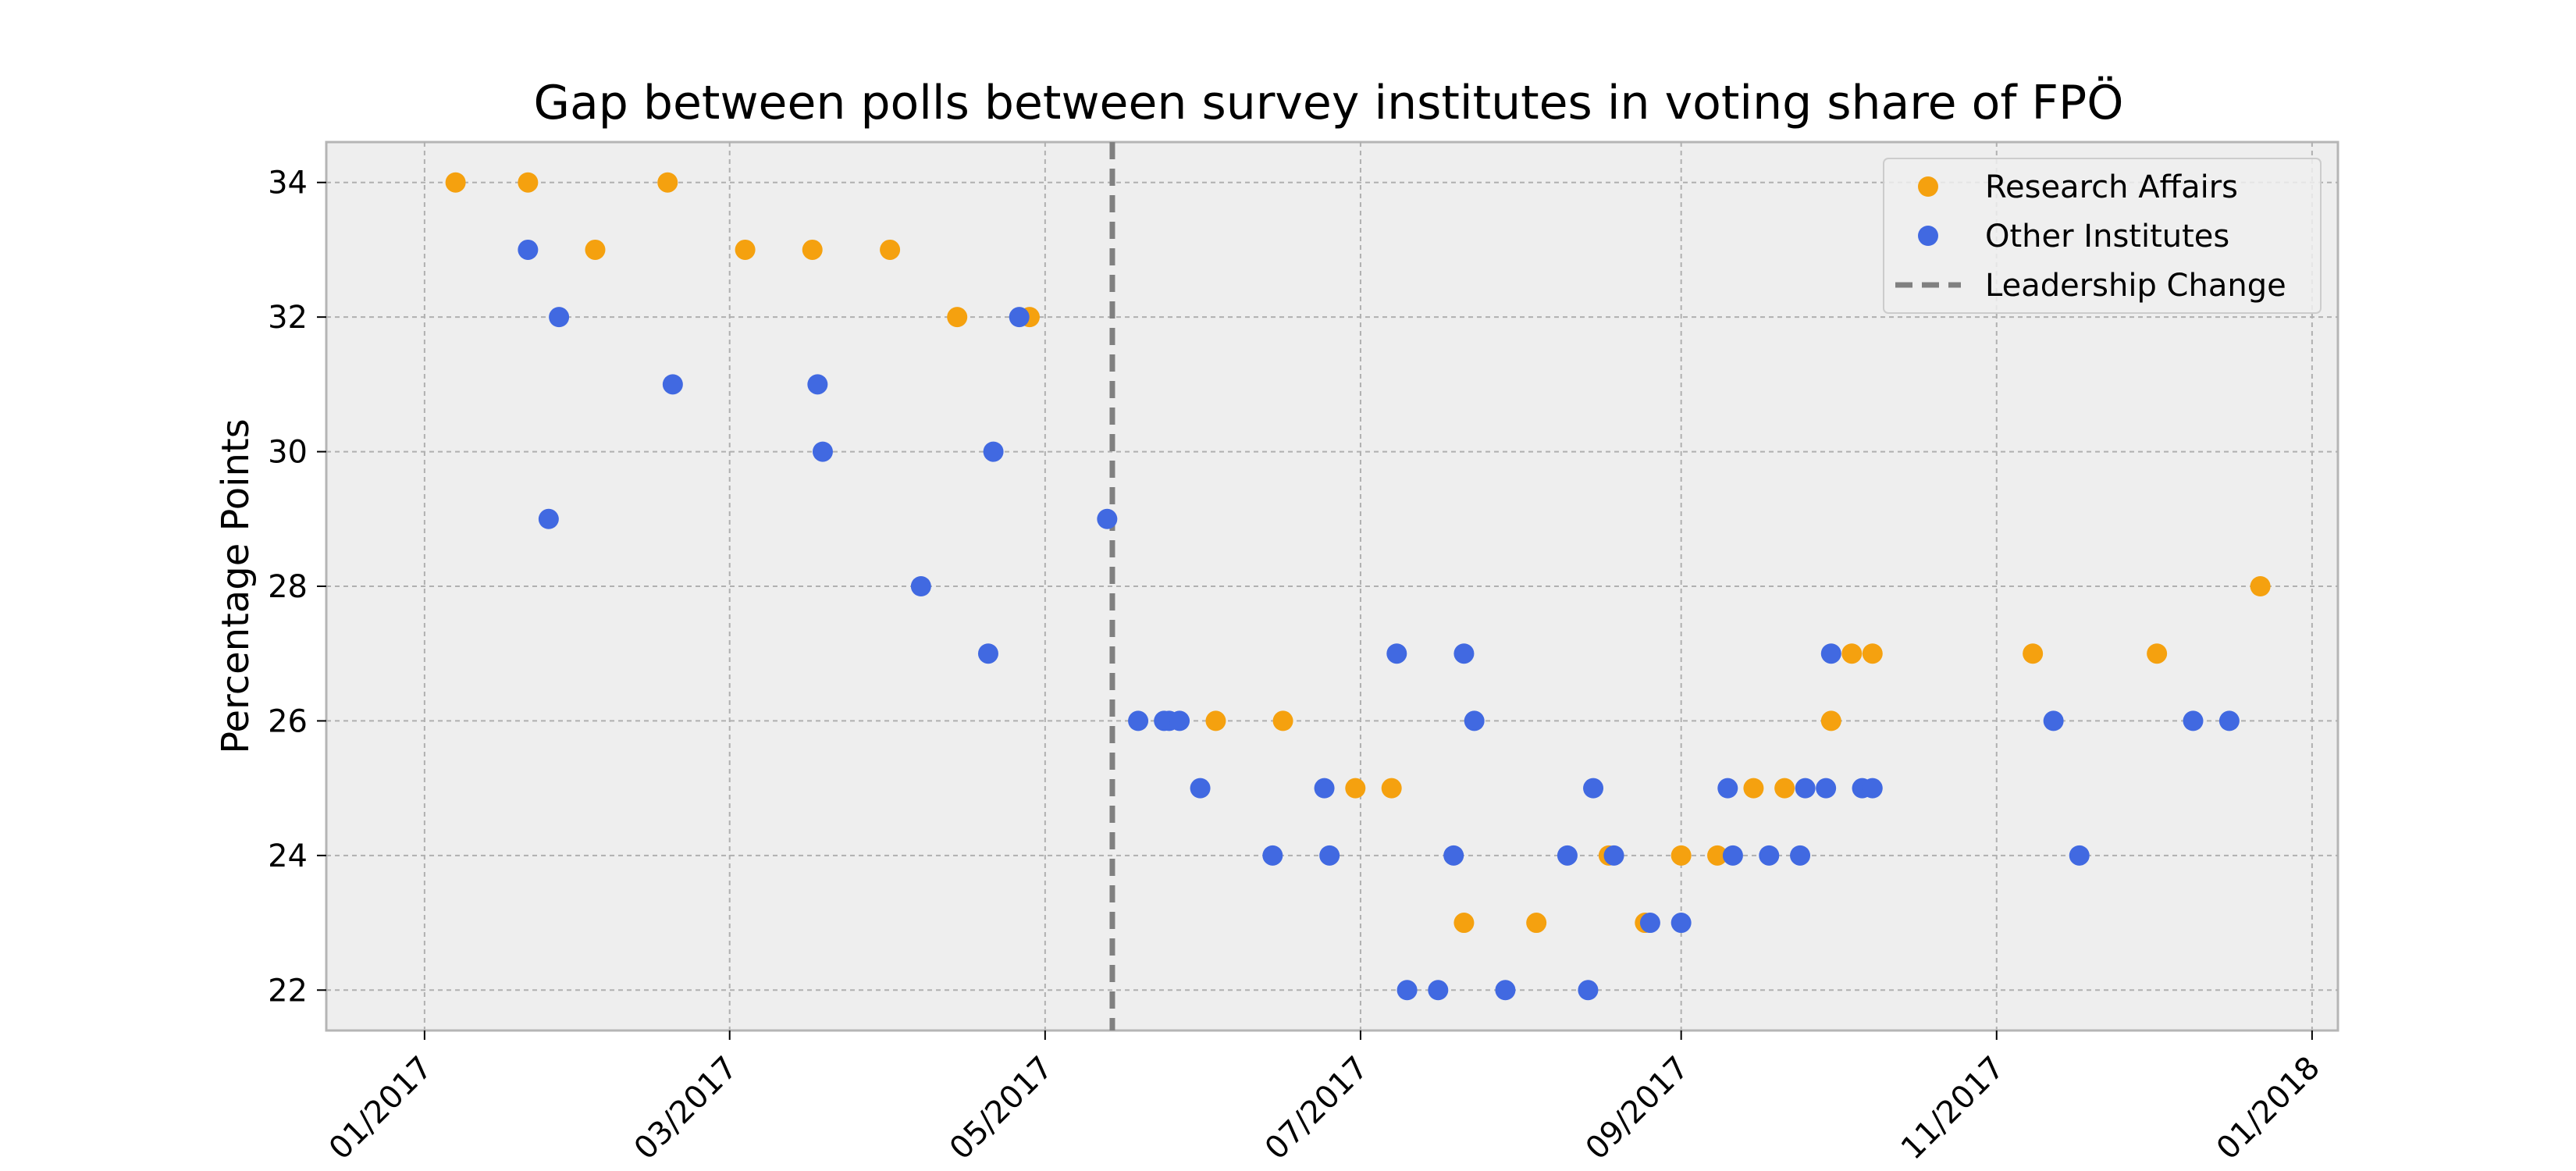  I want to click on y-tick-label: 28, so click(288, 587).